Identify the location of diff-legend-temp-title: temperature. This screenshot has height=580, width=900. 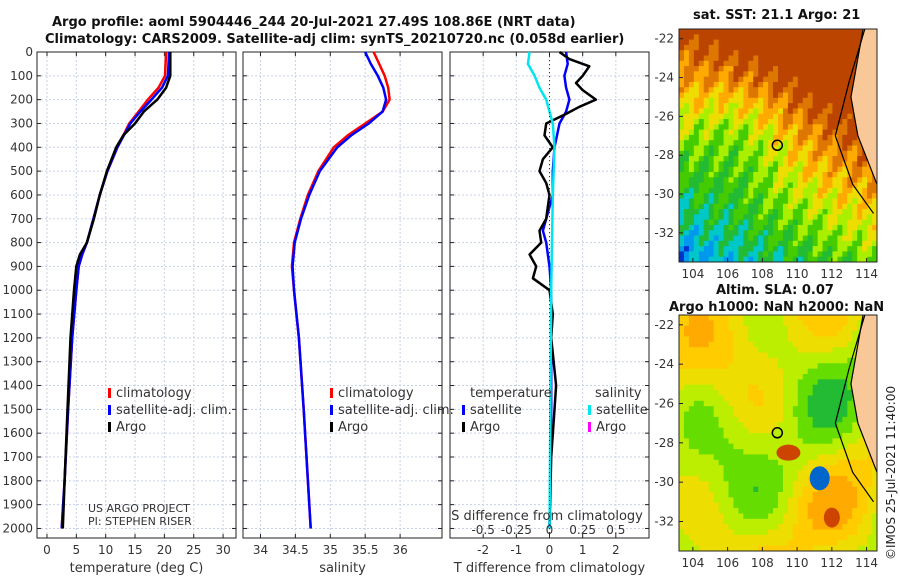
(511, 393).